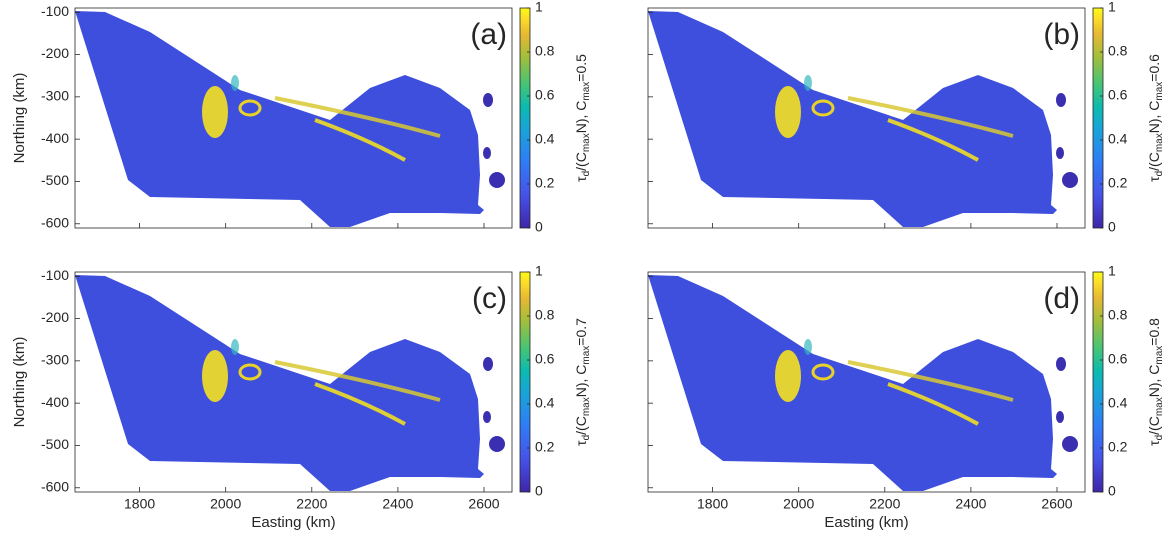 The width and height of the screenshot is (1175, 549). What do you see at coordinates (55, 222) in the screenshot?
I see `y-tick-label: -600` at bounding box center [55, 222].